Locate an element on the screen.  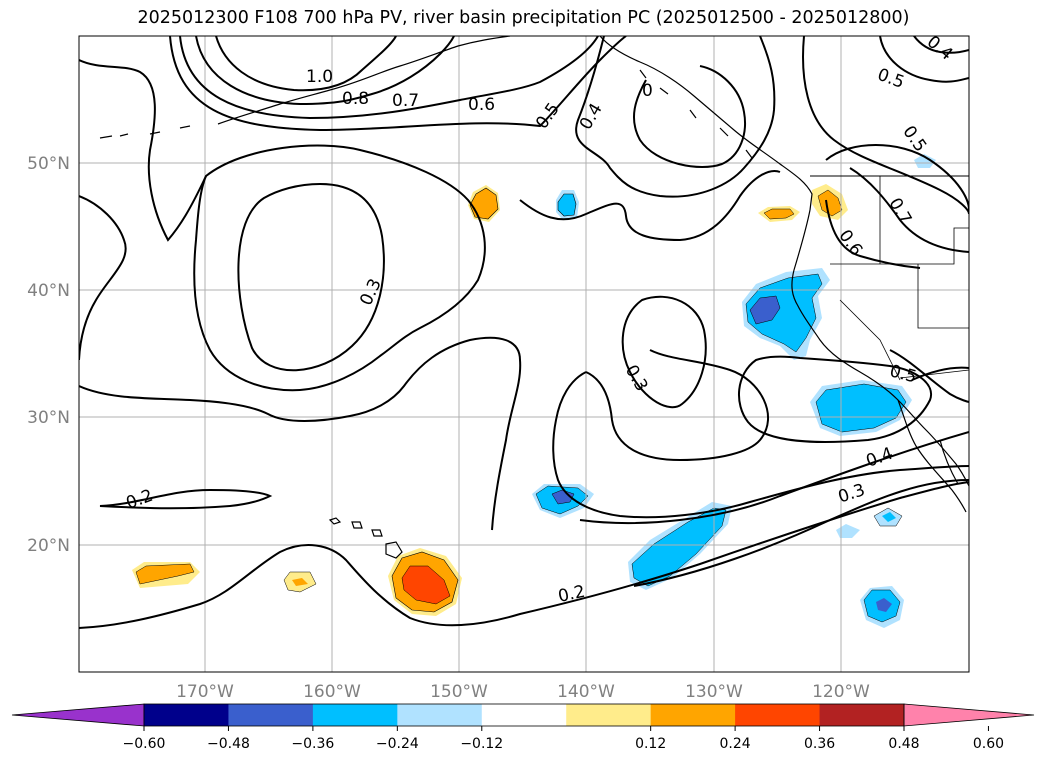
colorbar-tick-label: 0.24 is located at coordinates (735, 744).